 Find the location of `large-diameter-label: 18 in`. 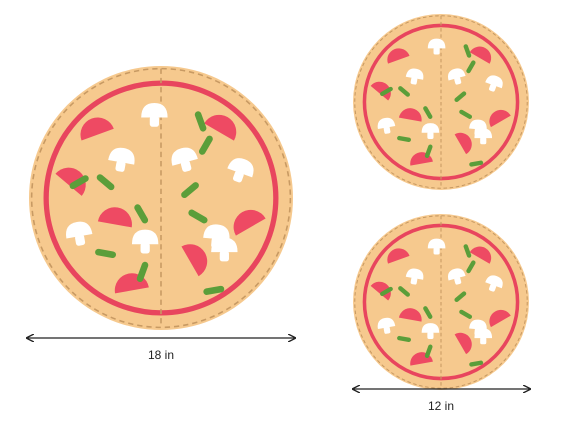

large-diameter-label: 18 in is located at coordinates (161, 355).